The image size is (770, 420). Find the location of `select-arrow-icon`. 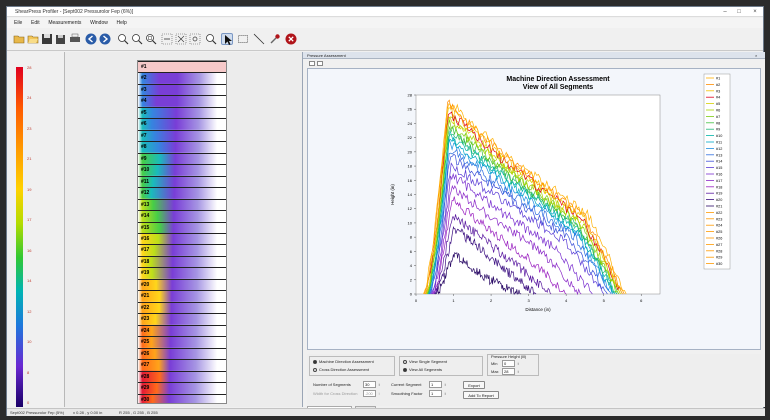

select-arrow-icon is located at coordinates (227, 39).